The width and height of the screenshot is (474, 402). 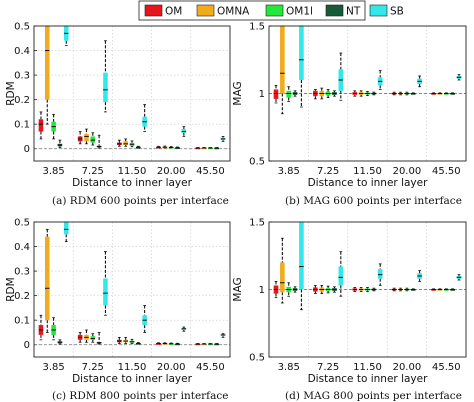 I want to click on legend-label-2: OM1l, so click(x=299, y=12).